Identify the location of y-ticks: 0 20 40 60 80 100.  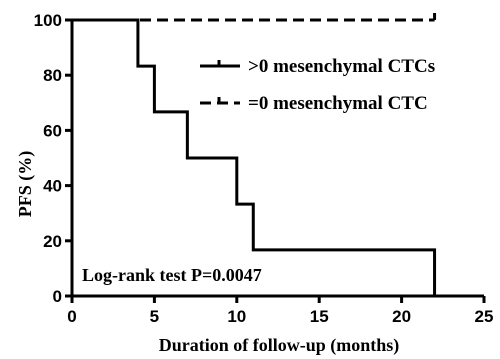
(53, 158).